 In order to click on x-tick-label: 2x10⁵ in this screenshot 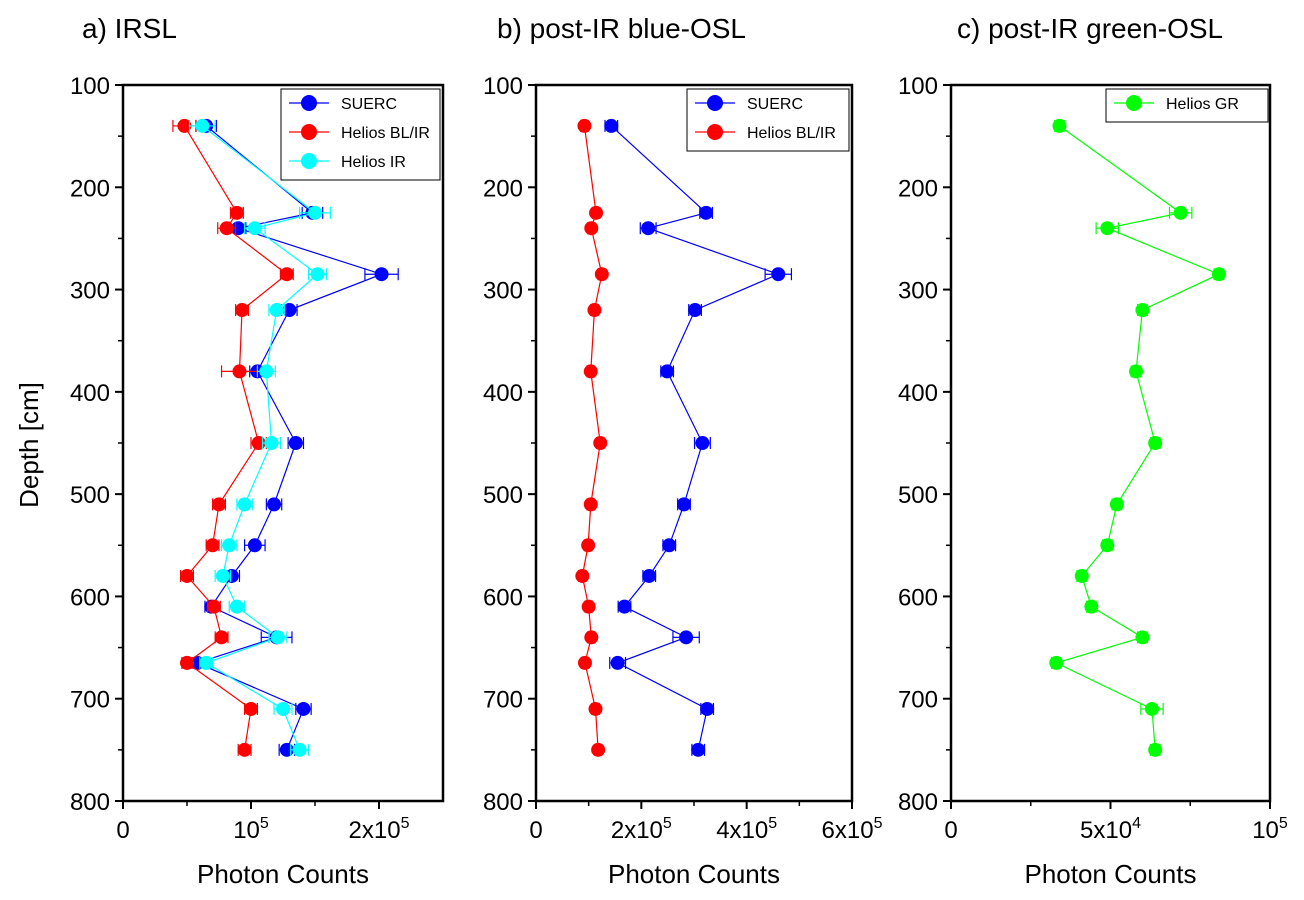, I will do `click(641, 829)`.